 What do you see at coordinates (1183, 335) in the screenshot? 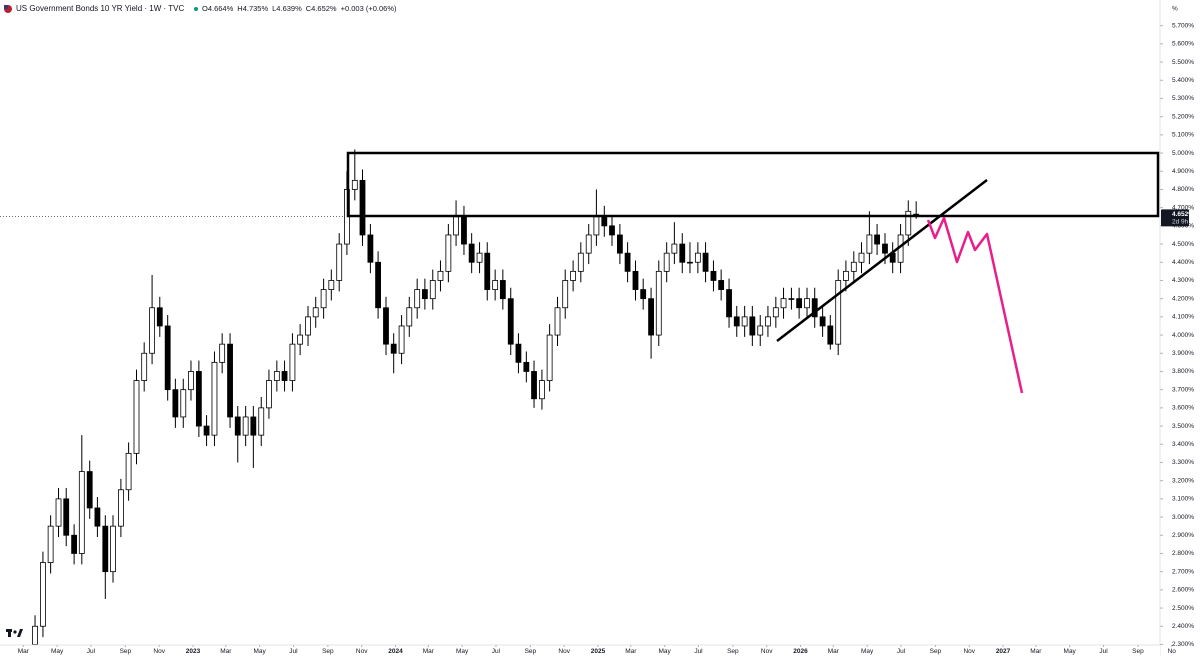
I see `y-tick-label: 4.000%` at bounding box center [1183, 335].